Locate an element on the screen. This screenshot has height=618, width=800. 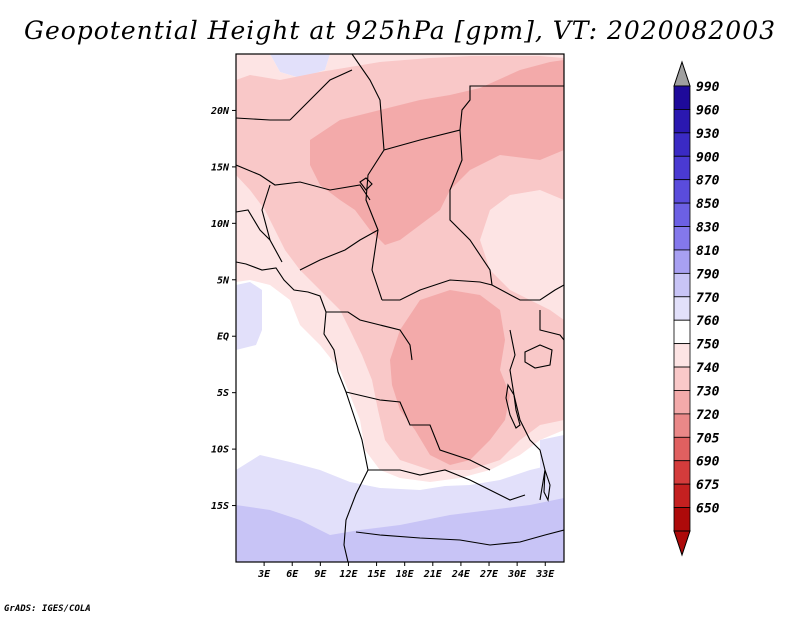
lake-chad is located at coordinates (366, 184).